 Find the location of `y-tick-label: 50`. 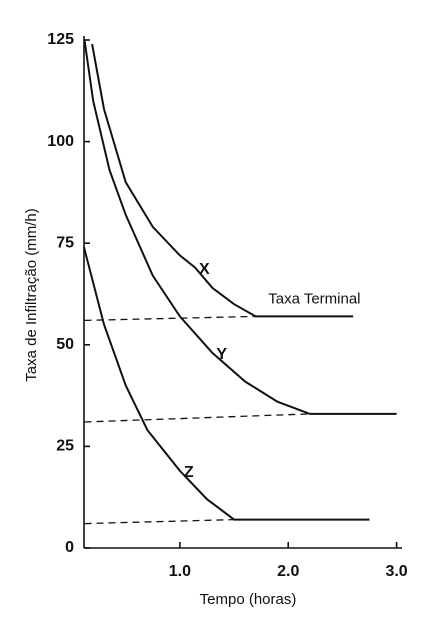

y-tick-label: 50 is located at coordinates (65, 344).